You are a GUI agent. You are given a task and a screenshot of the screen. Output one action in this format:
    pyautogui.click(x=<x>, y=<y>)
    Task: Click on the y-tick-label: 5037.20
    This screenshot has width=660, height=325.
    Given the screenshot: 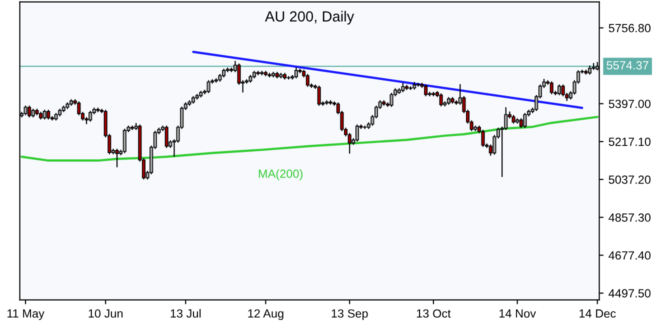 What is the action you would take?
    pyautogui.click(x=629, y=179)
    